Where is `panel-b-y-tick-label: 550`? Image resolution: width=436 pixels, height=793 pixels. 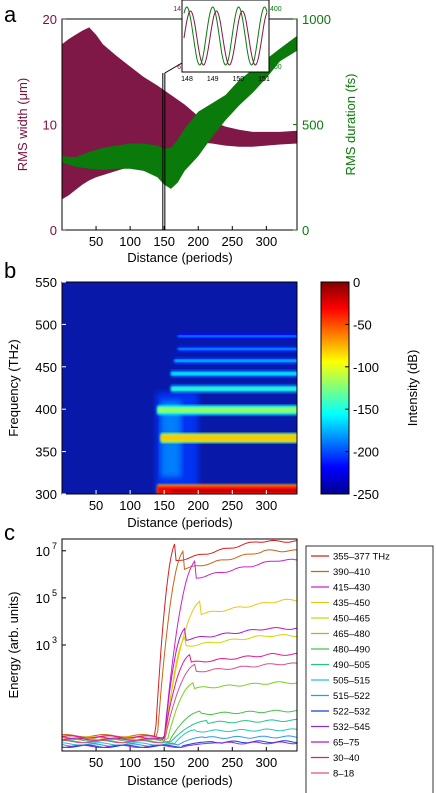
panel-b-y-tick-label: 550 is located at coordinates (46, 282).